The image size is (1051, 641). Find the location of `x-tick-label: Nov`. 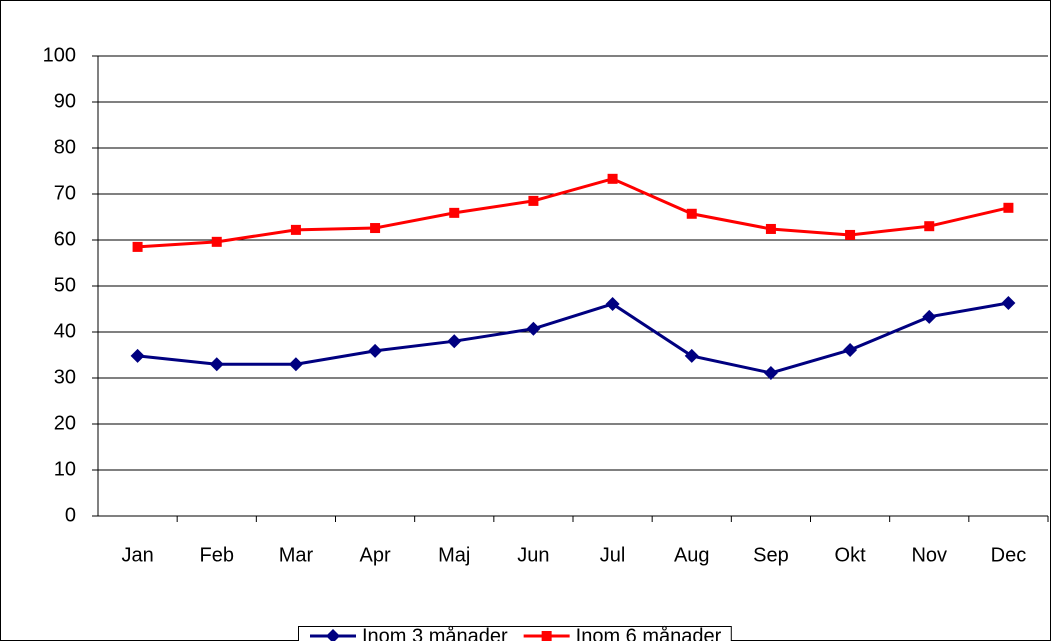

x-tick-label: Nov is located at coordinates (929, 555).